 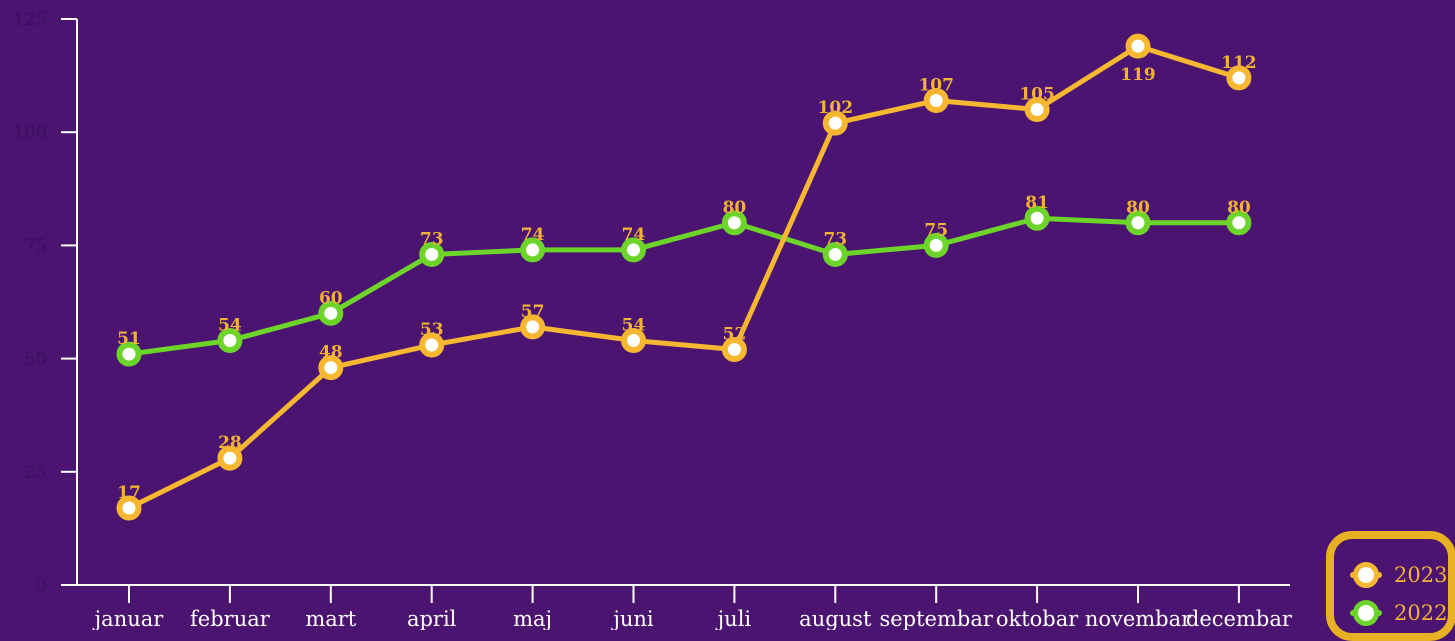 I want to click on data-label-2022: 81, so click(x=1037, y=203).